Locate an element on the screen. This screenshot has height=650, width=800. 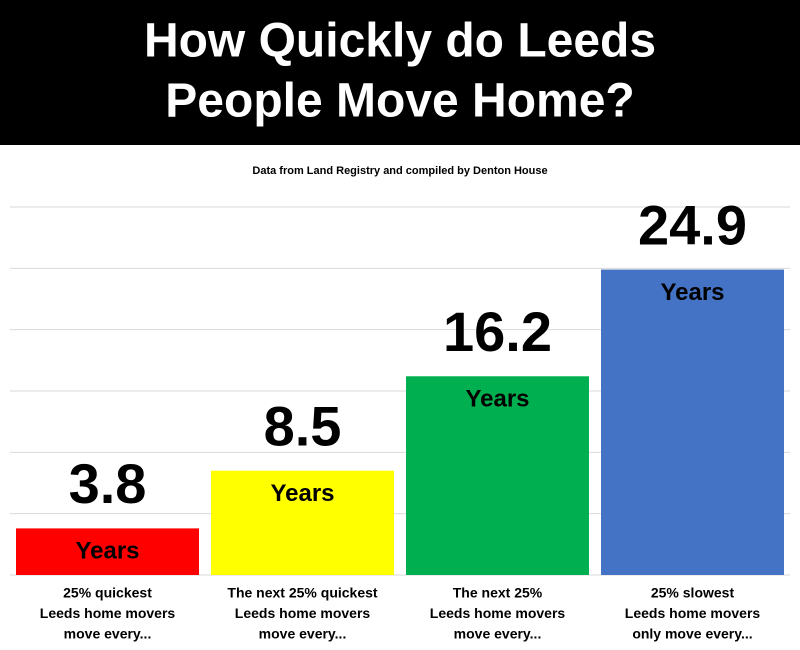
value-label: 3.8 is located at coordinates (108, 483).